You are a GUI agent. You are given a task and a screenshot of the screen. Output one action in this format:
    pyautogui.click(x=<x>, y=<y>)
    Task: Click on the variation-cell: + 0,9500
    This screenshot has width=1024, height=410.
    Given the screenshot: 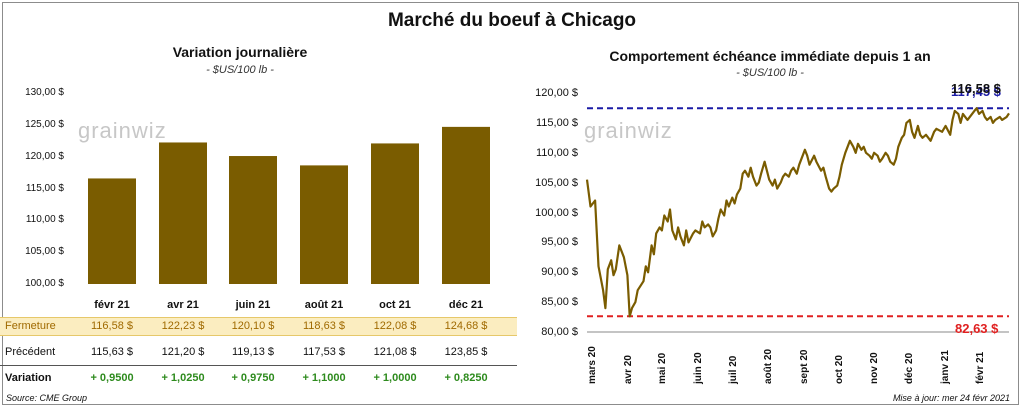 What is the action you would take?
    pyautogui.click(x=112, y=378)
    